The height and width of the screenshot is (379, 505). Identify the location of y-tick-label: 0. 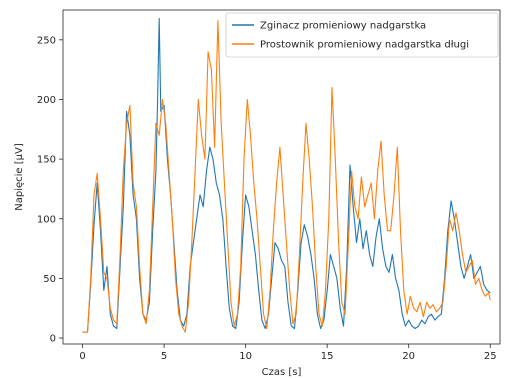
(53, 339).